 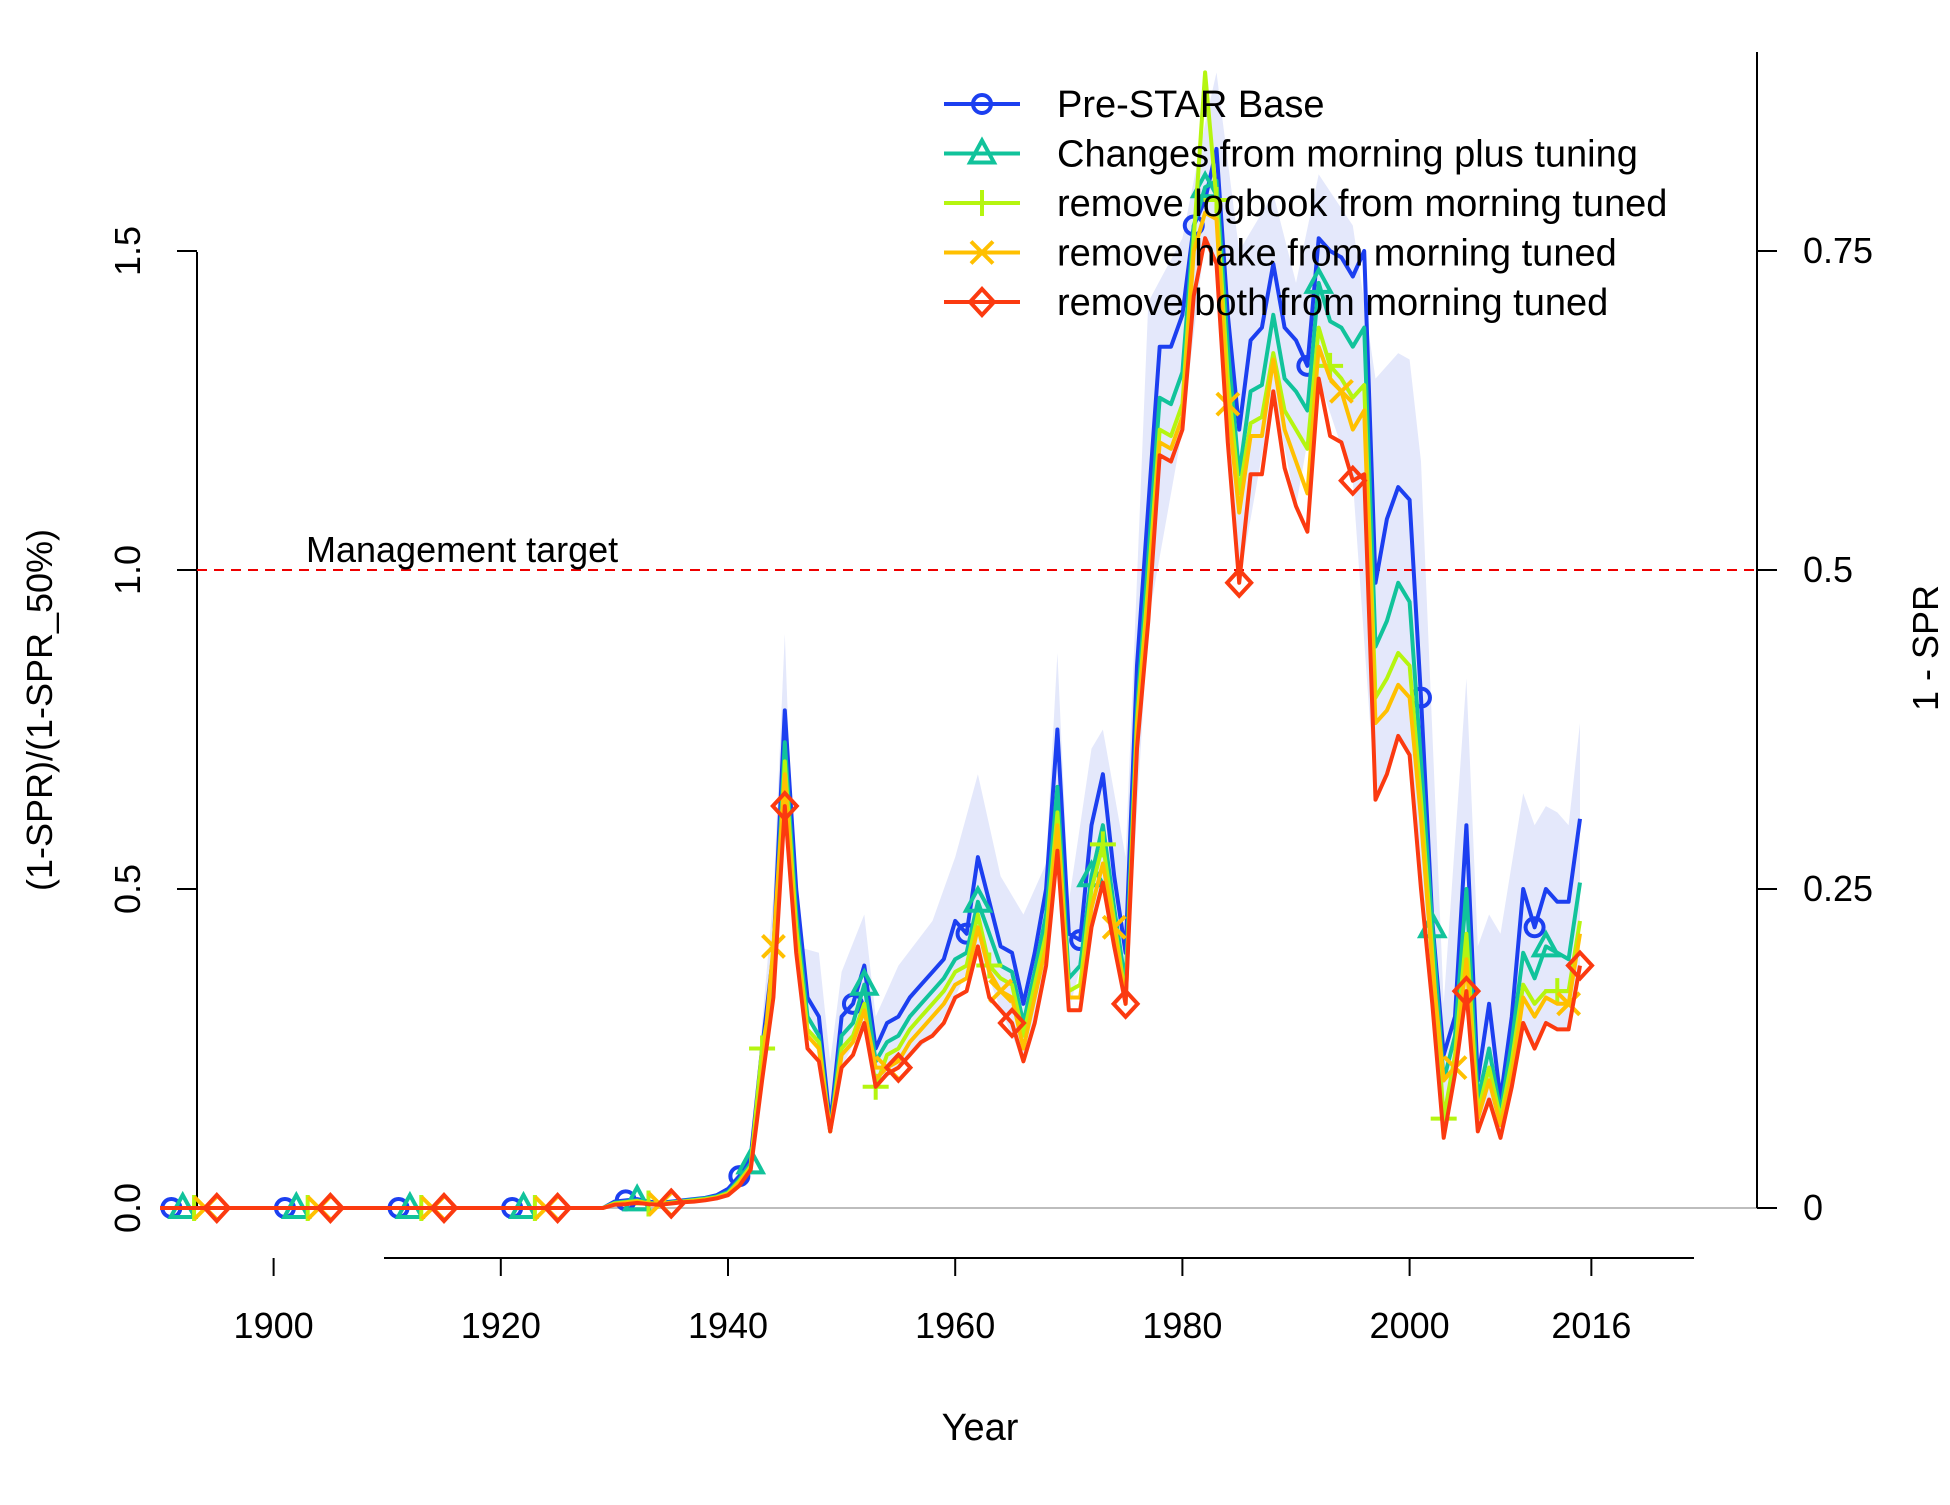 What do you see at coordinates (127, 251) in the screenshot?
I see `y-tick-label: 1.5` at bounding box center [127, 251].